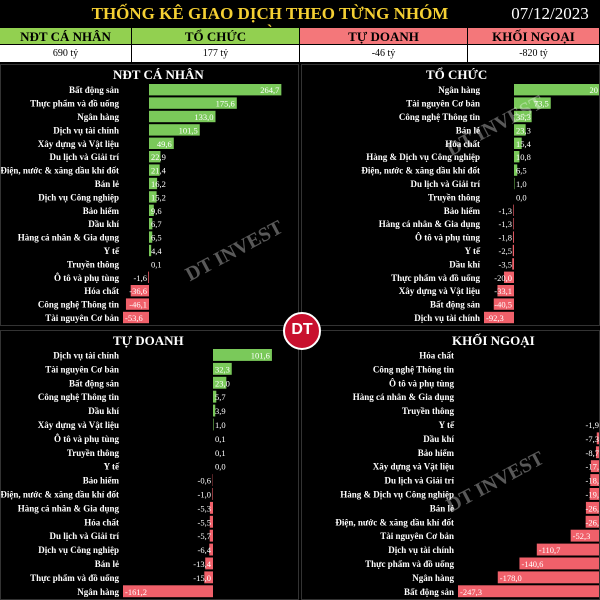  Describe the element at coordinates (101, 522) in the screenshot. I see `category-label: Hóa chất` at that location.